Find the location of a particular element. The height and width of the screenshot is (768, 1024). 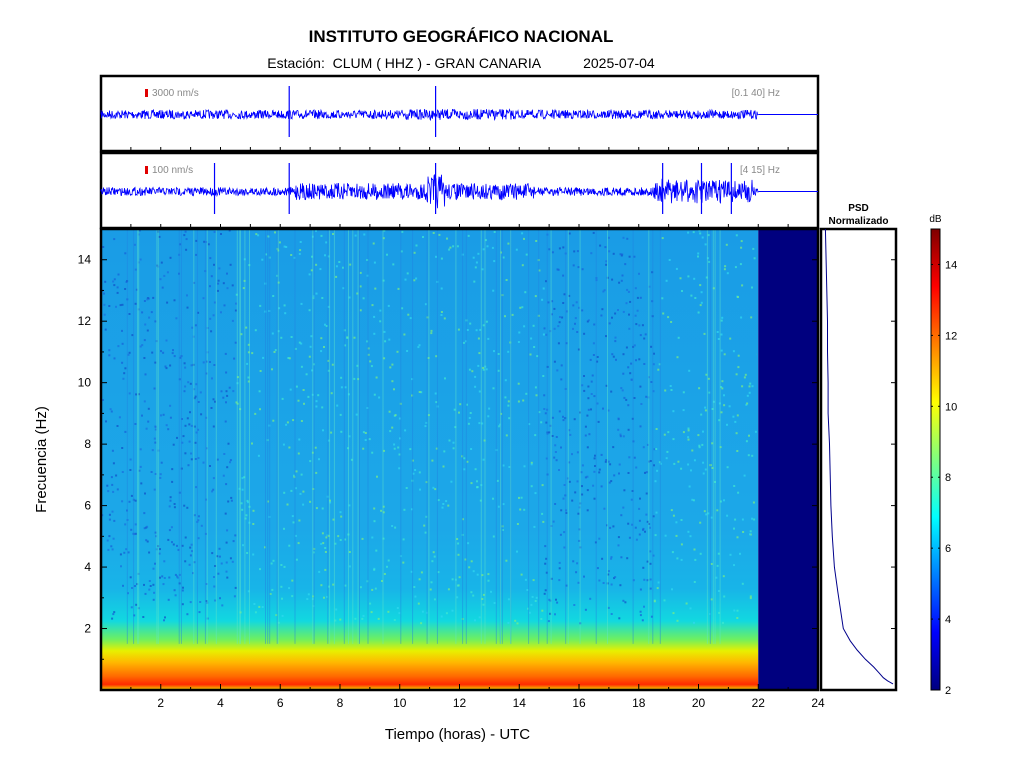

x-tick-label: 18 is located at coordinates (639, 703).